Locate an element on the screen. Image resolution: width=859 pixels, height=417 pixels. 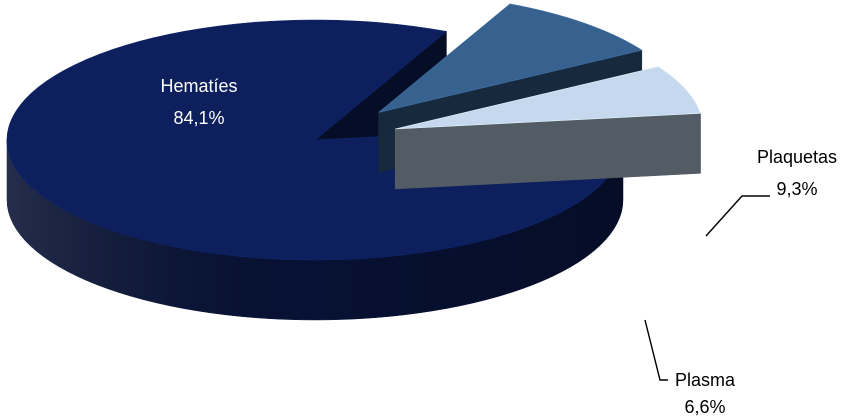
value-label-plasma: 6,6% is located at coordinates (704, 407).